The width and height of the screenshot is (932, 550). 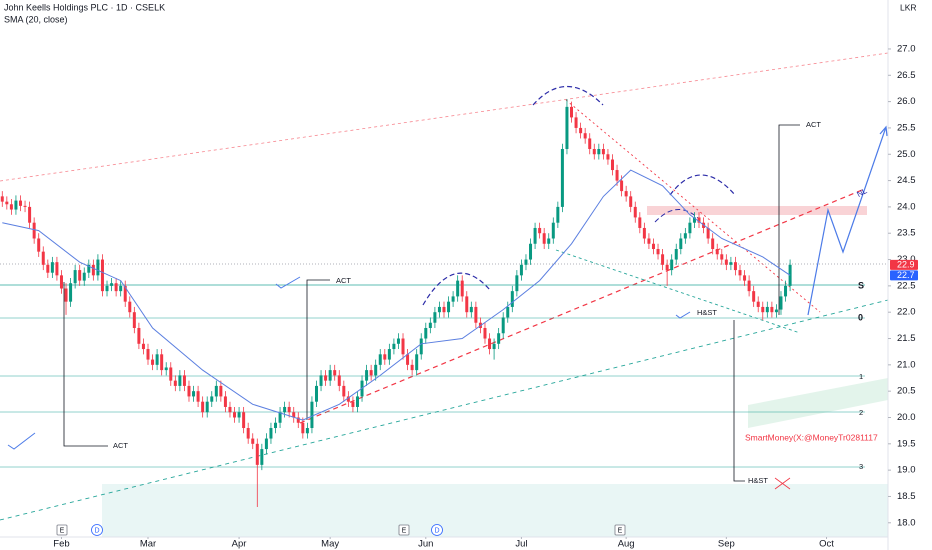 I want to click on x-tick-label: Mar, so click(x=148, y=544).